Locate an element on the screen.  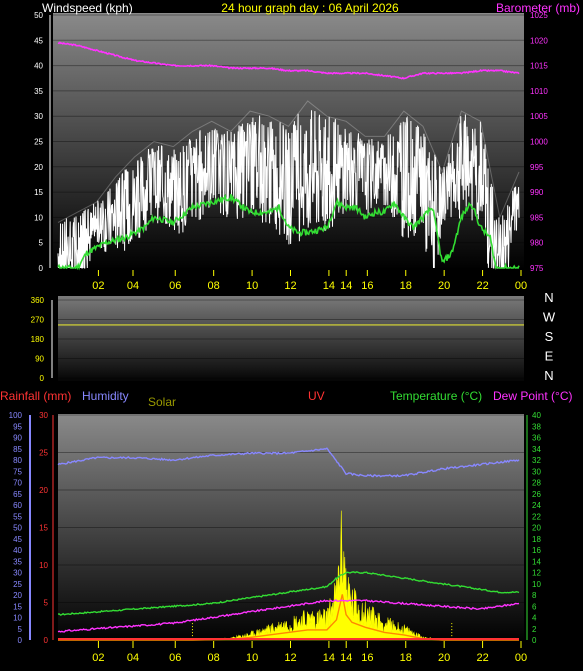
y-axis-direction: 0 90 180 270 360 is located at coordinates (42, 339).